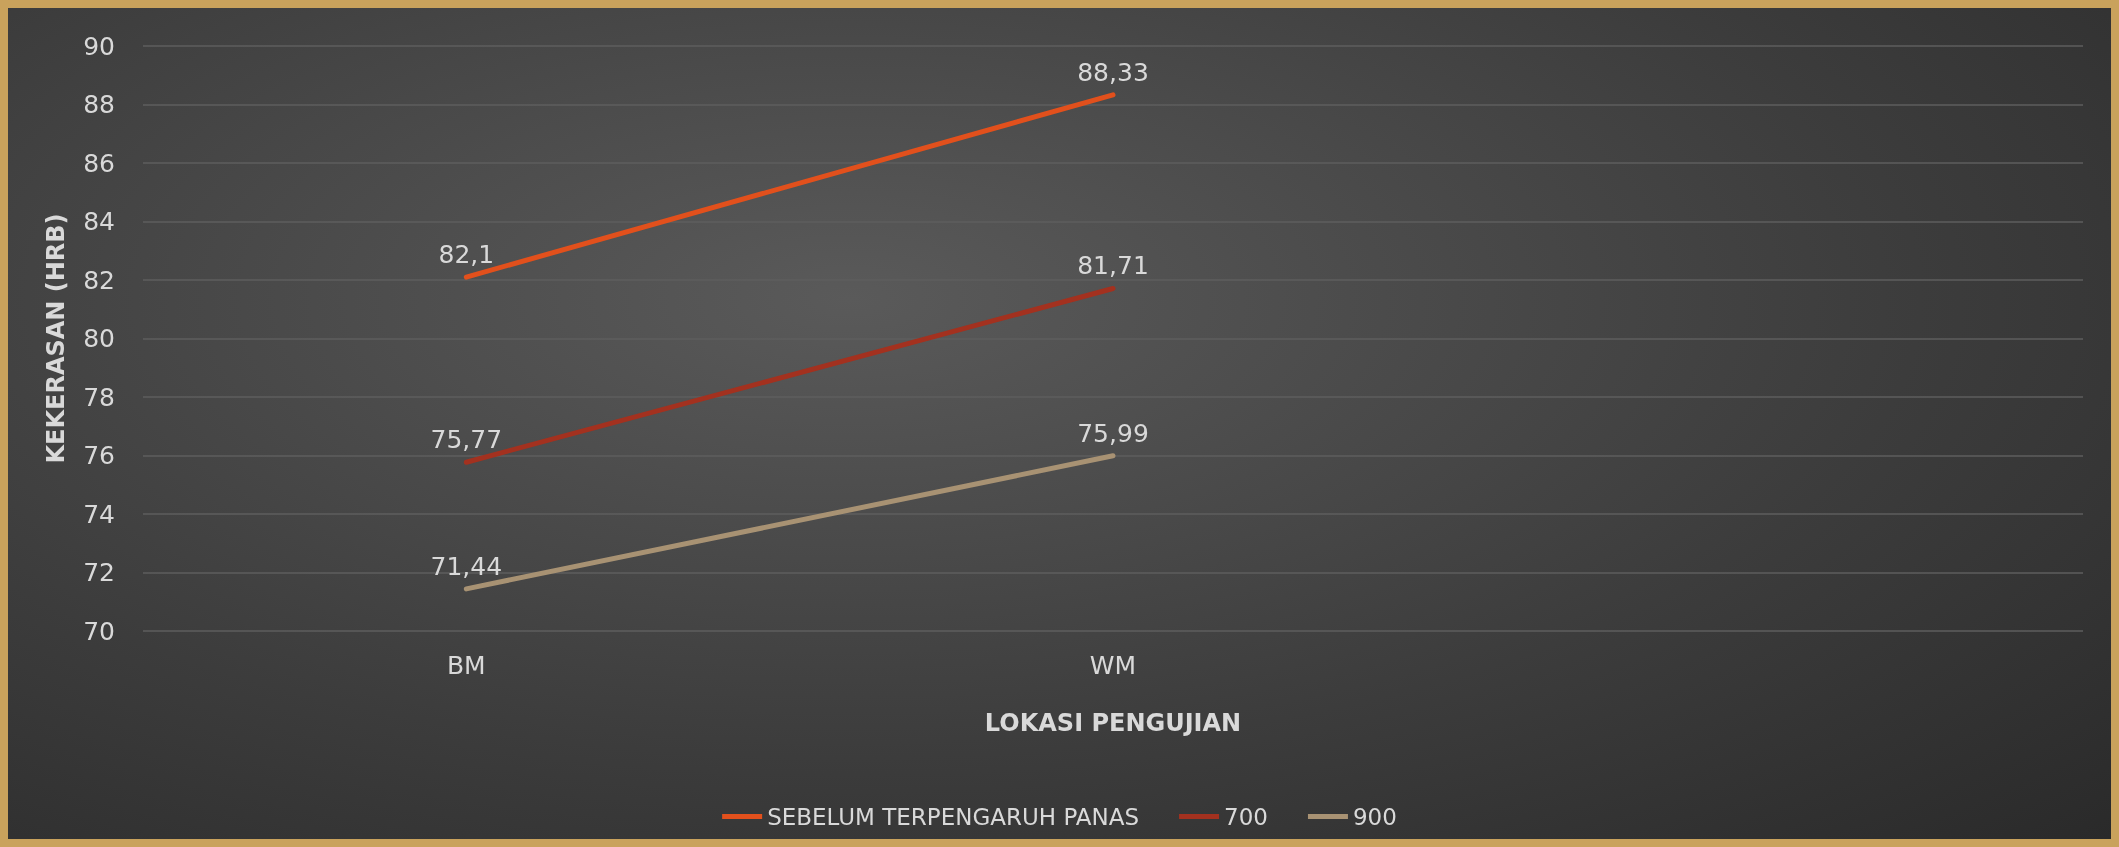  Describe the element at coordinates (1246, 816) in the screenshot. I see `legend-label: 700` at that location.